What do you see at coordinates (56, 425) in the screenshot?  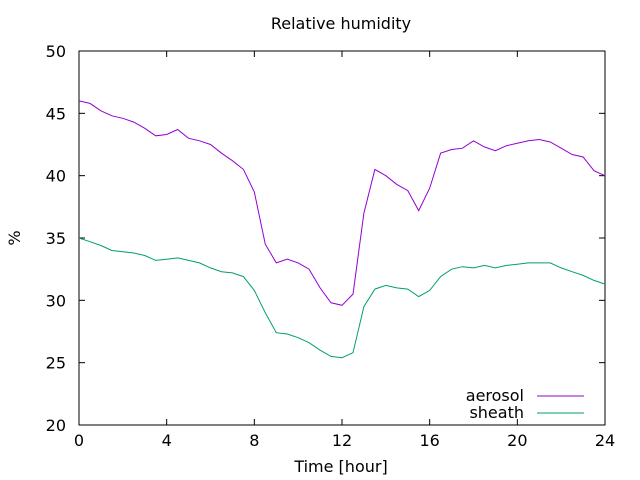 I see `y-tick-label: 20` at bounding box center [56, 425].